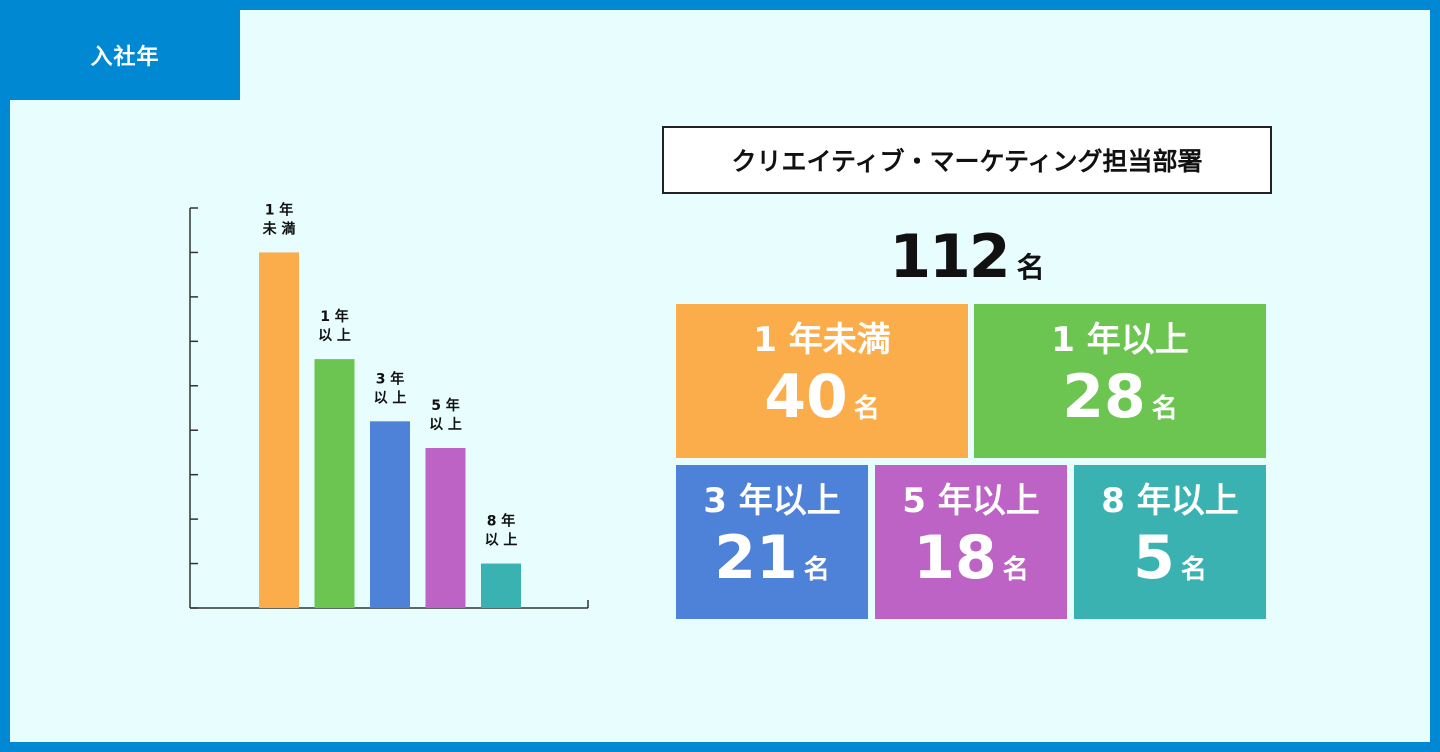 This screenshot has width=1440, height=752. What do you see at coordinates (772, 501) in the screenshot?
I see `tile-category: 3 年以上` at bounding box center [772, 501].